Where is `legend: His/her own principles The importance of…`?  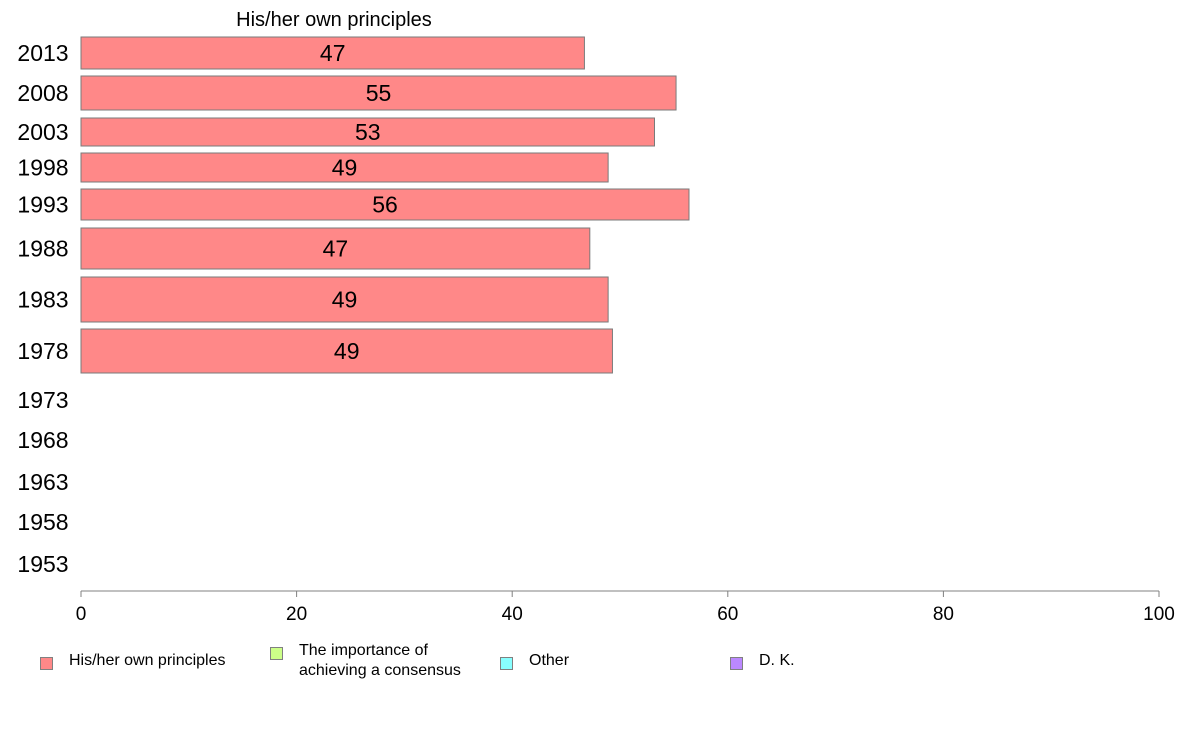
legend: His/her own principles The importance of… is located at coordinates (594, 667).